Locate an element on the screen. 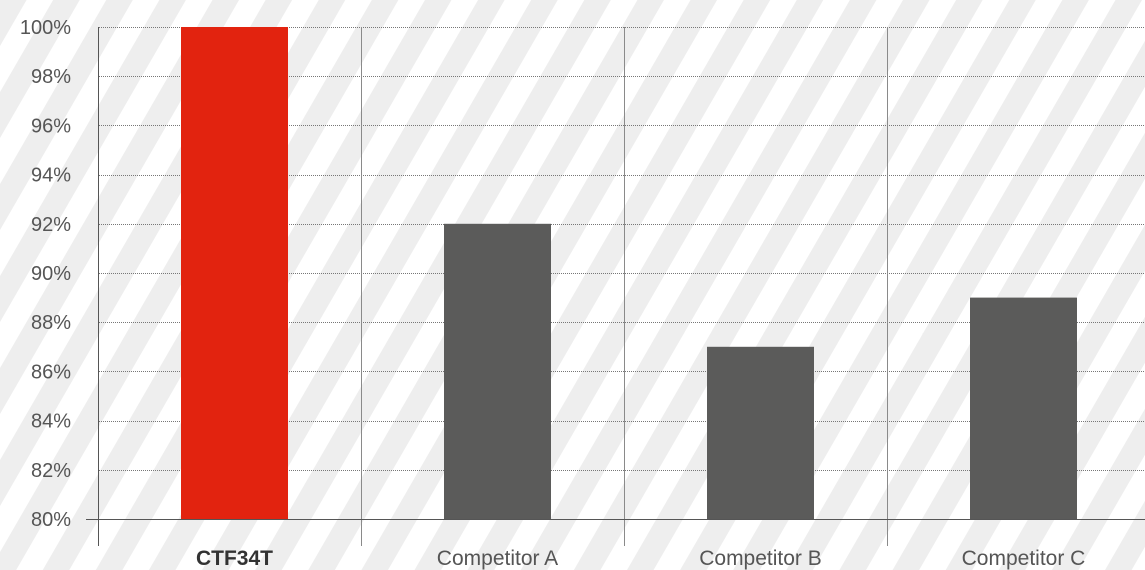 The image size is (1145, 570). x-tick-label: Competitor A is located at coordinates (497, 558).